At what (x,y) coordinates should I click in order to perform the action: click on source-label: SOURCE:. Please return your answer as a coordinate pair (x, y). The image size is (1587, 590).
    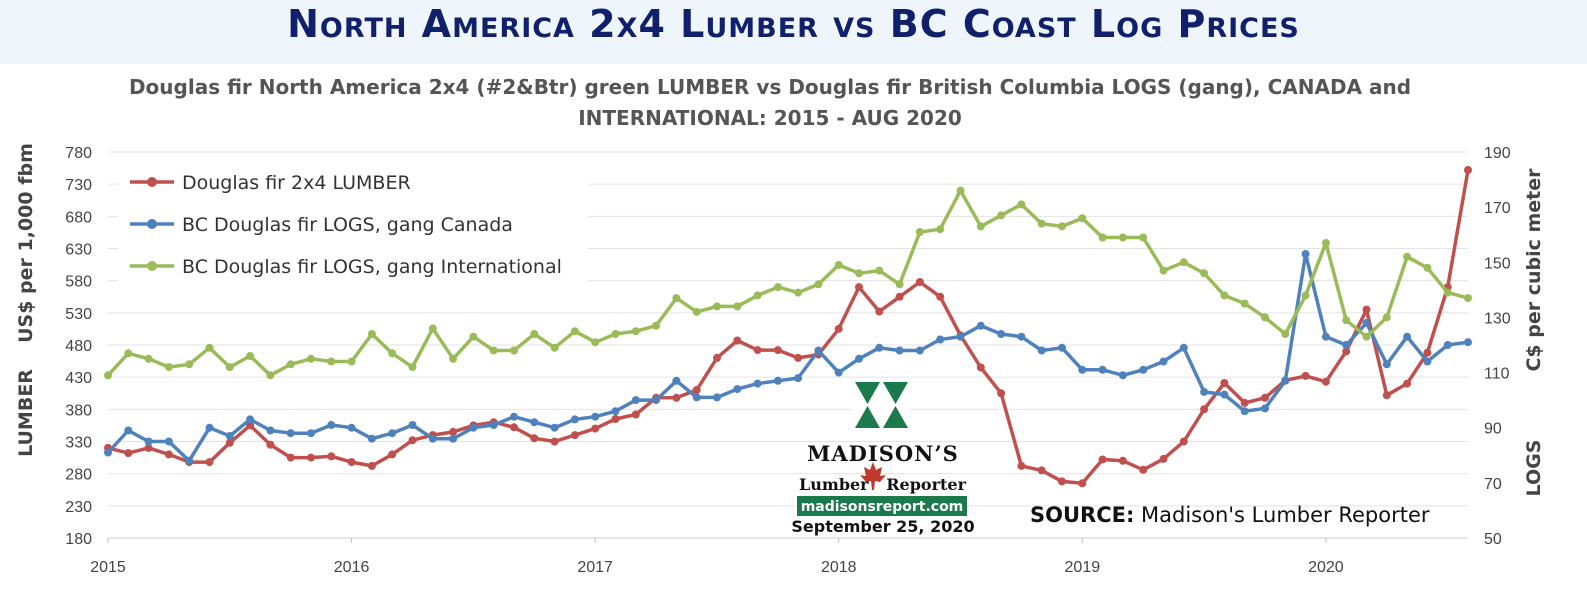
    Looking at the image, I should click on (1082, 515).